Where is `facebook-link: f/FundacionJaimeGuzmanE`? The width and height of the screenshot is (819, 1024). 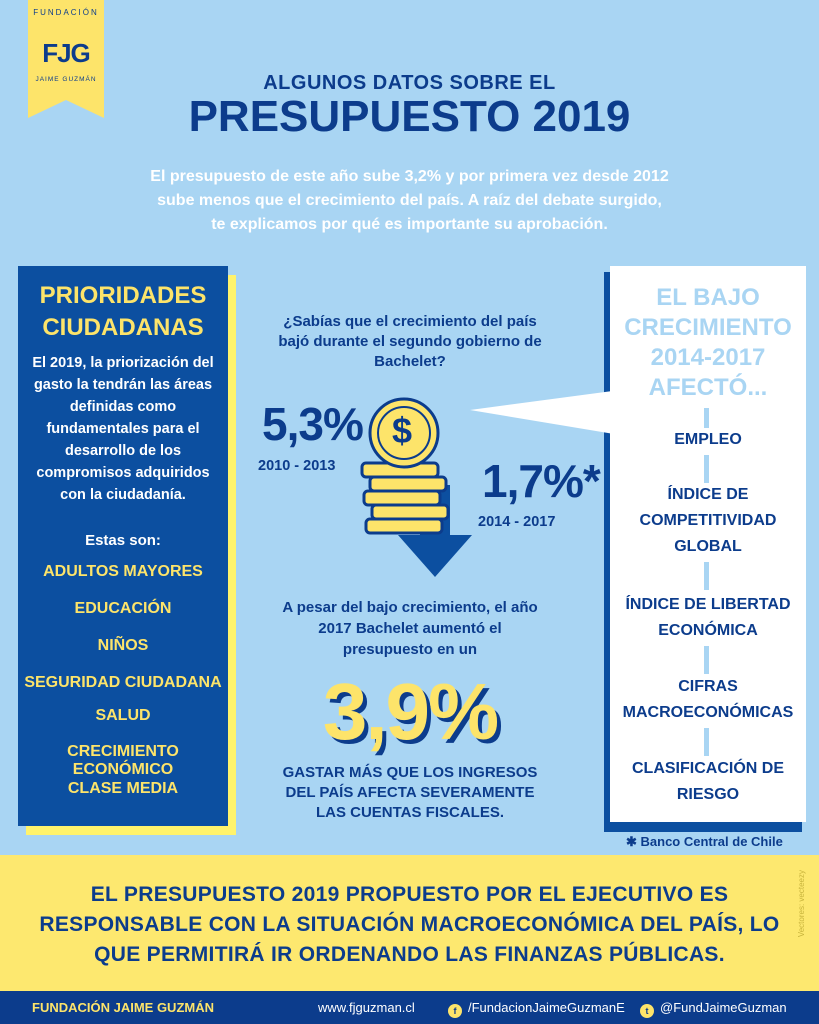 facebook-link: f/FundacionJaimeGuzmanE is located at coordinates (536, 1009).